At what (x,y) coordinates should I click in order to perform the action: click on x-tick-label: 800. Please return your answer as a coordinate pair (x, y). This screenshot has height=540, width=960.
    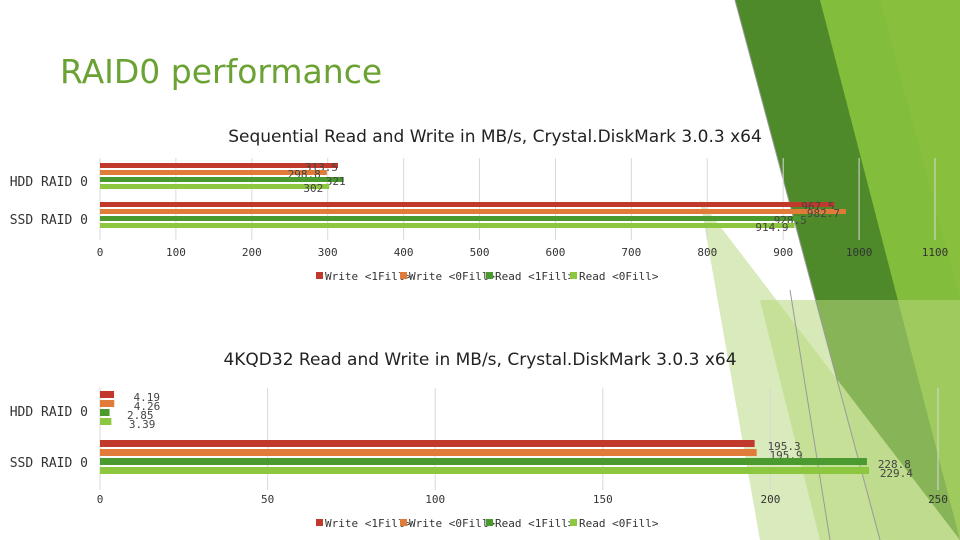
    Looking at the image, I should click on (707, 252).